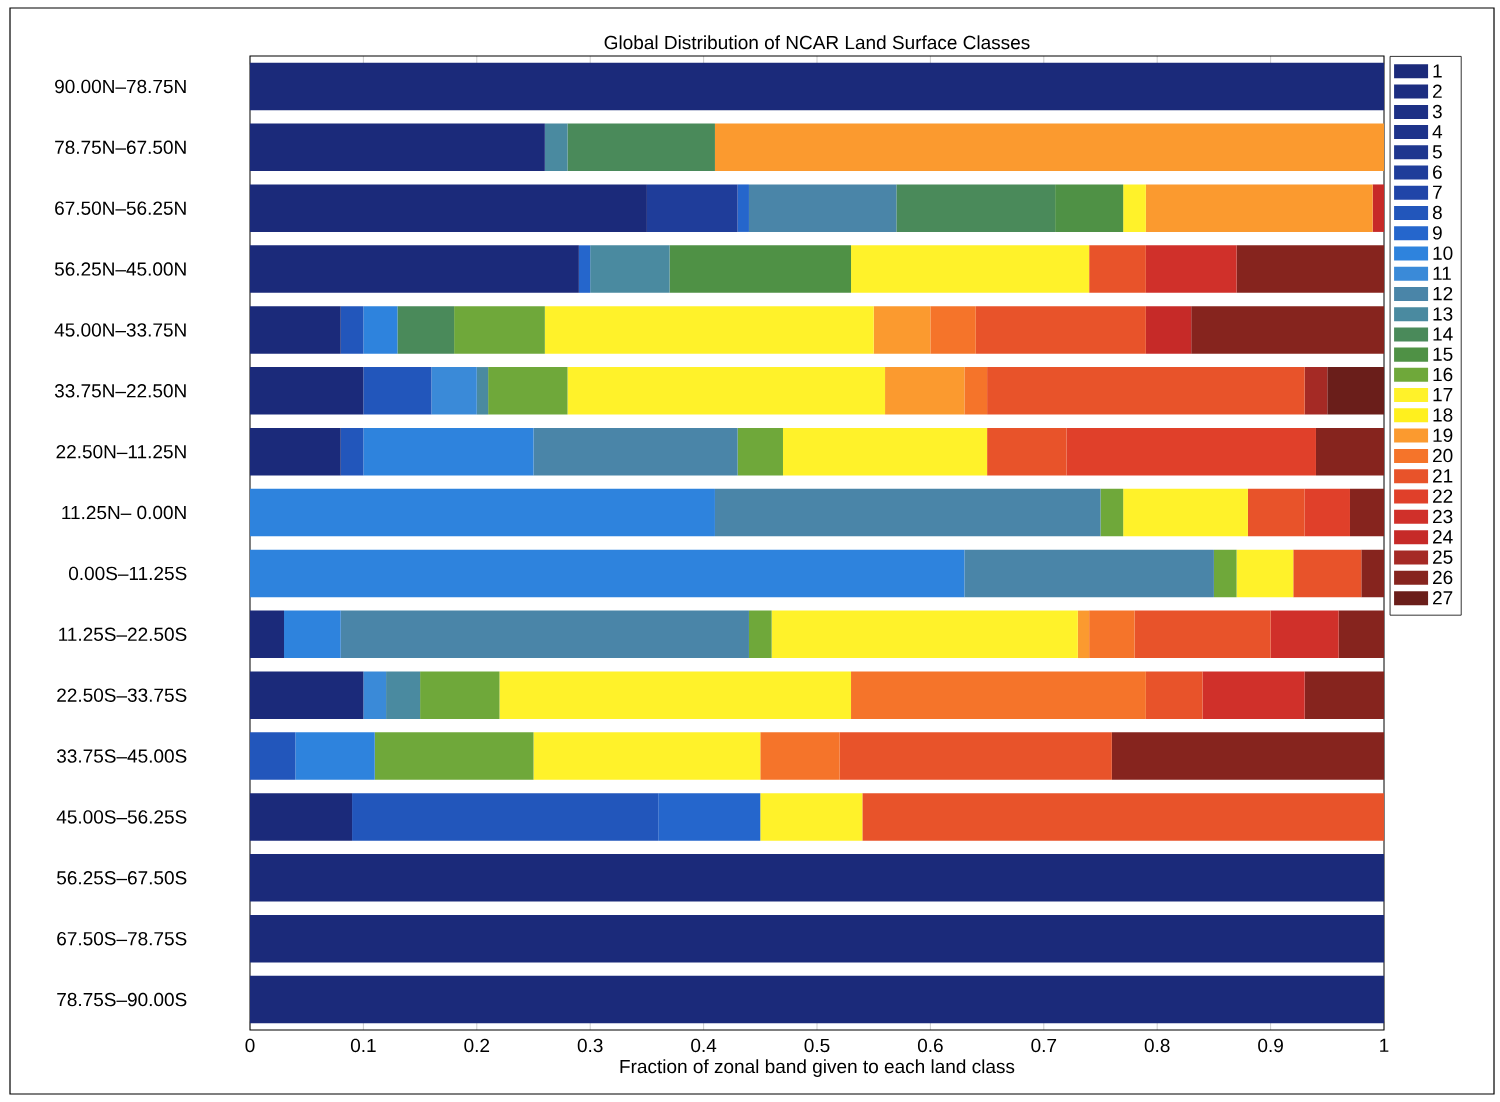 The width and height of the screenshot is (1500, 1102). What do you see at coordinates (1437, 91) in the screenshot?
I see `legend-label: 2` at bounding box center [1437, 91].